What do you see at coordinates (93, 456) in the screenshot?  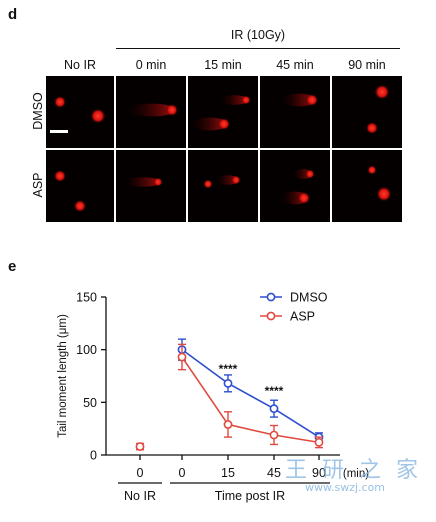 I see `y-tick-label: 0` at bounding box center [93, 456].